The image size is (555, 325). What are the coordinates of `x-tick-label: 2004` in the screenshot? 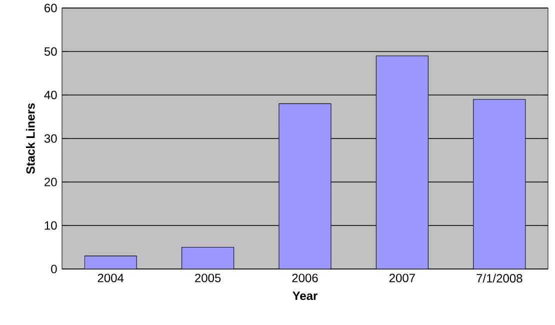 It's located at (111, 278).